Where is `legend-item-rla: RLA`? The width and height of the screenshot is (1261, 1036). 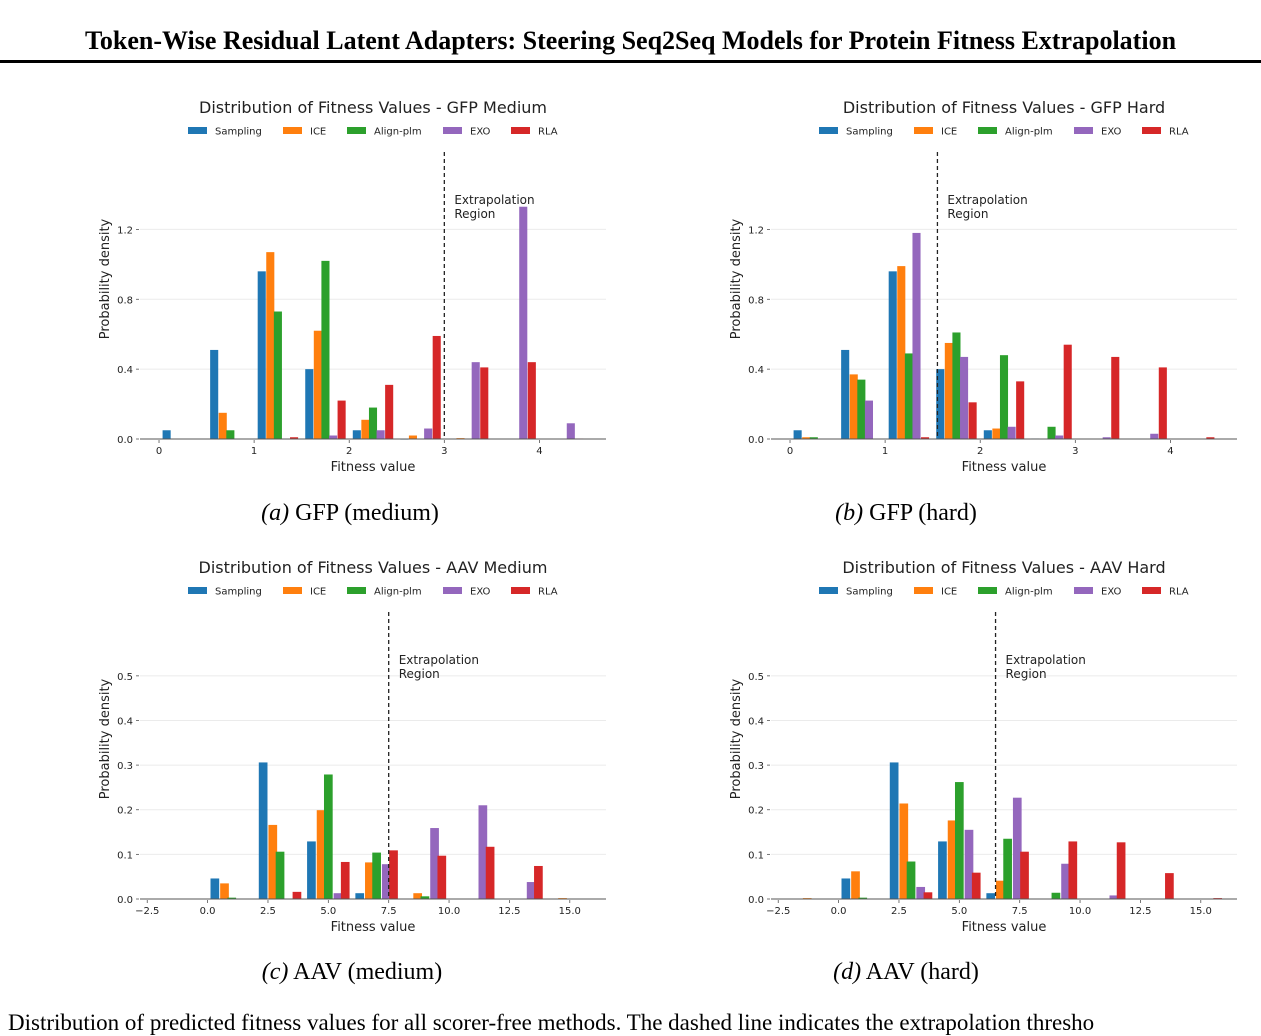 legend-item-rla: RLA is located at coordinates (534, 592).